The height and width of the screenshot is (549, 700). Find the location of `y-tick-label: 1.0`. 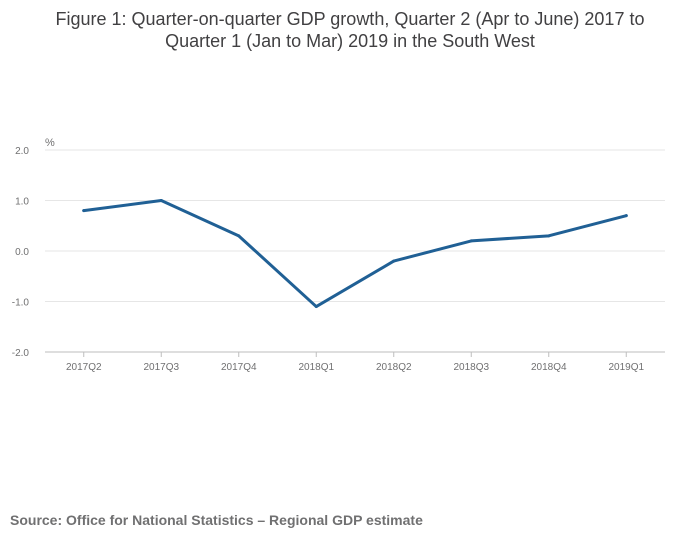

y-tick-label: 1.0 is located at coordinates (22, 202).